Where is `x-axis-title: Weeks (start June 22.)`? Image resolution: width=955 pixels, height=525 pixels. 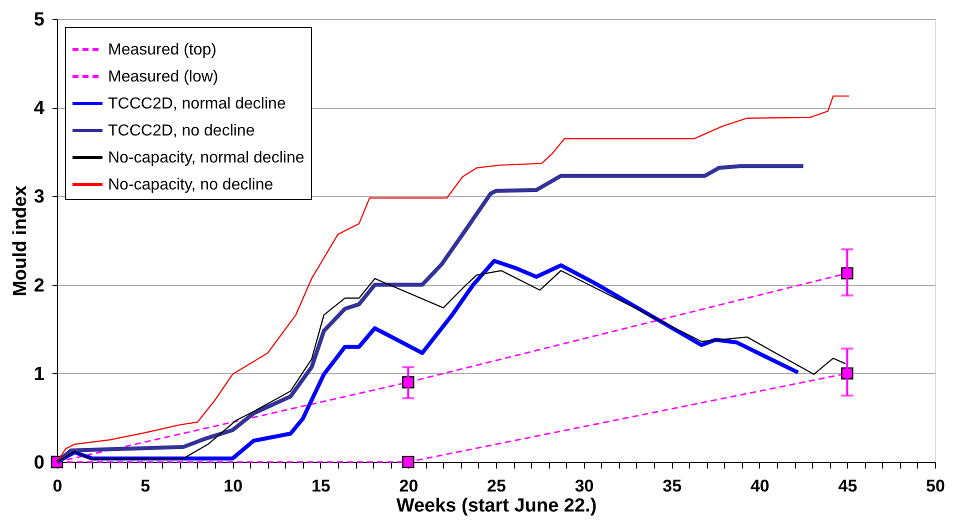 x-axis-title: Weeks (start June 22.) is located at coordinates (496, 506).